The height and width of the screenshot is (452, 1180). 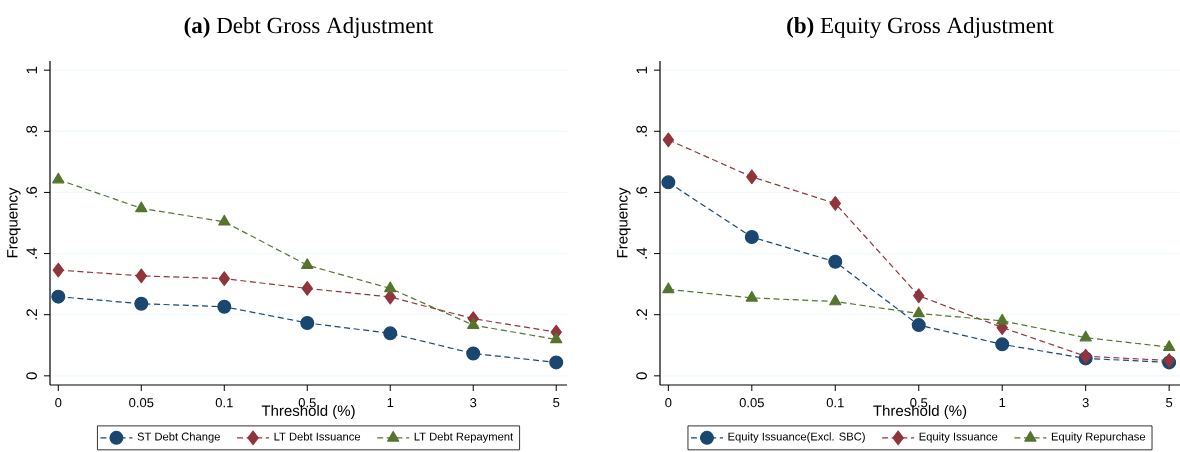 I want to click on legend-label: ST Debt Change, so click(x=178, y=437).